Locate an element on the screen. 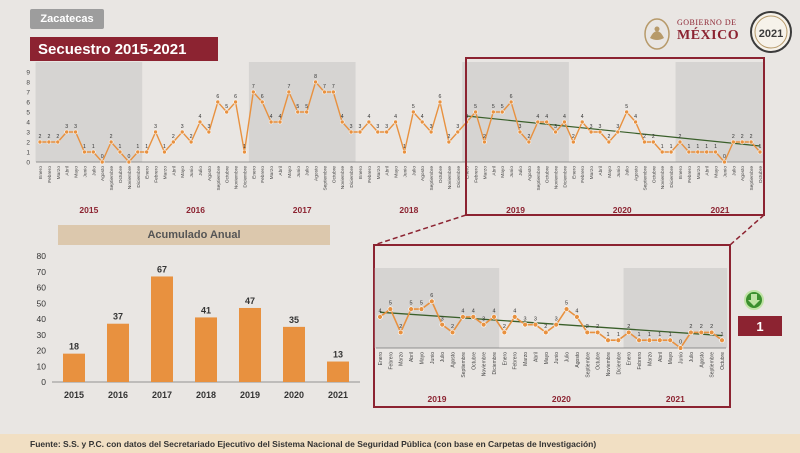 The width and height of the screenshot is (800, 453). data-label: 0 is located at coordinates (102, 157).